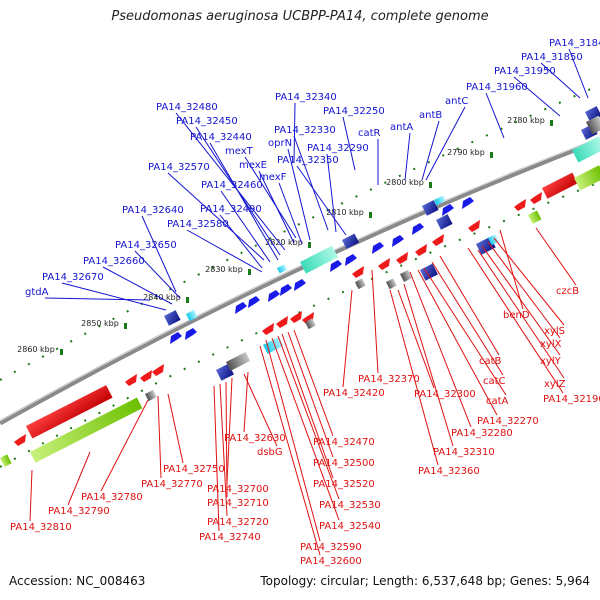  What do you see at coordinates (344, 484) in the screenshot?
I see `reverse-gene-label: PA14_32520` at bounding box center [344, 484].